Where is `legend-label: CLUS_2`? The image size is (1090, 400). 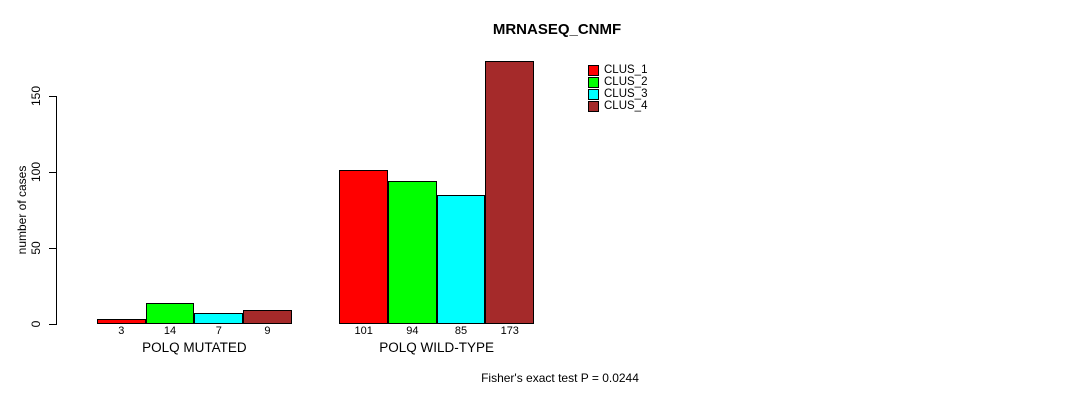
legend-label: CLUS_2 is located at coordinates (626, 82).